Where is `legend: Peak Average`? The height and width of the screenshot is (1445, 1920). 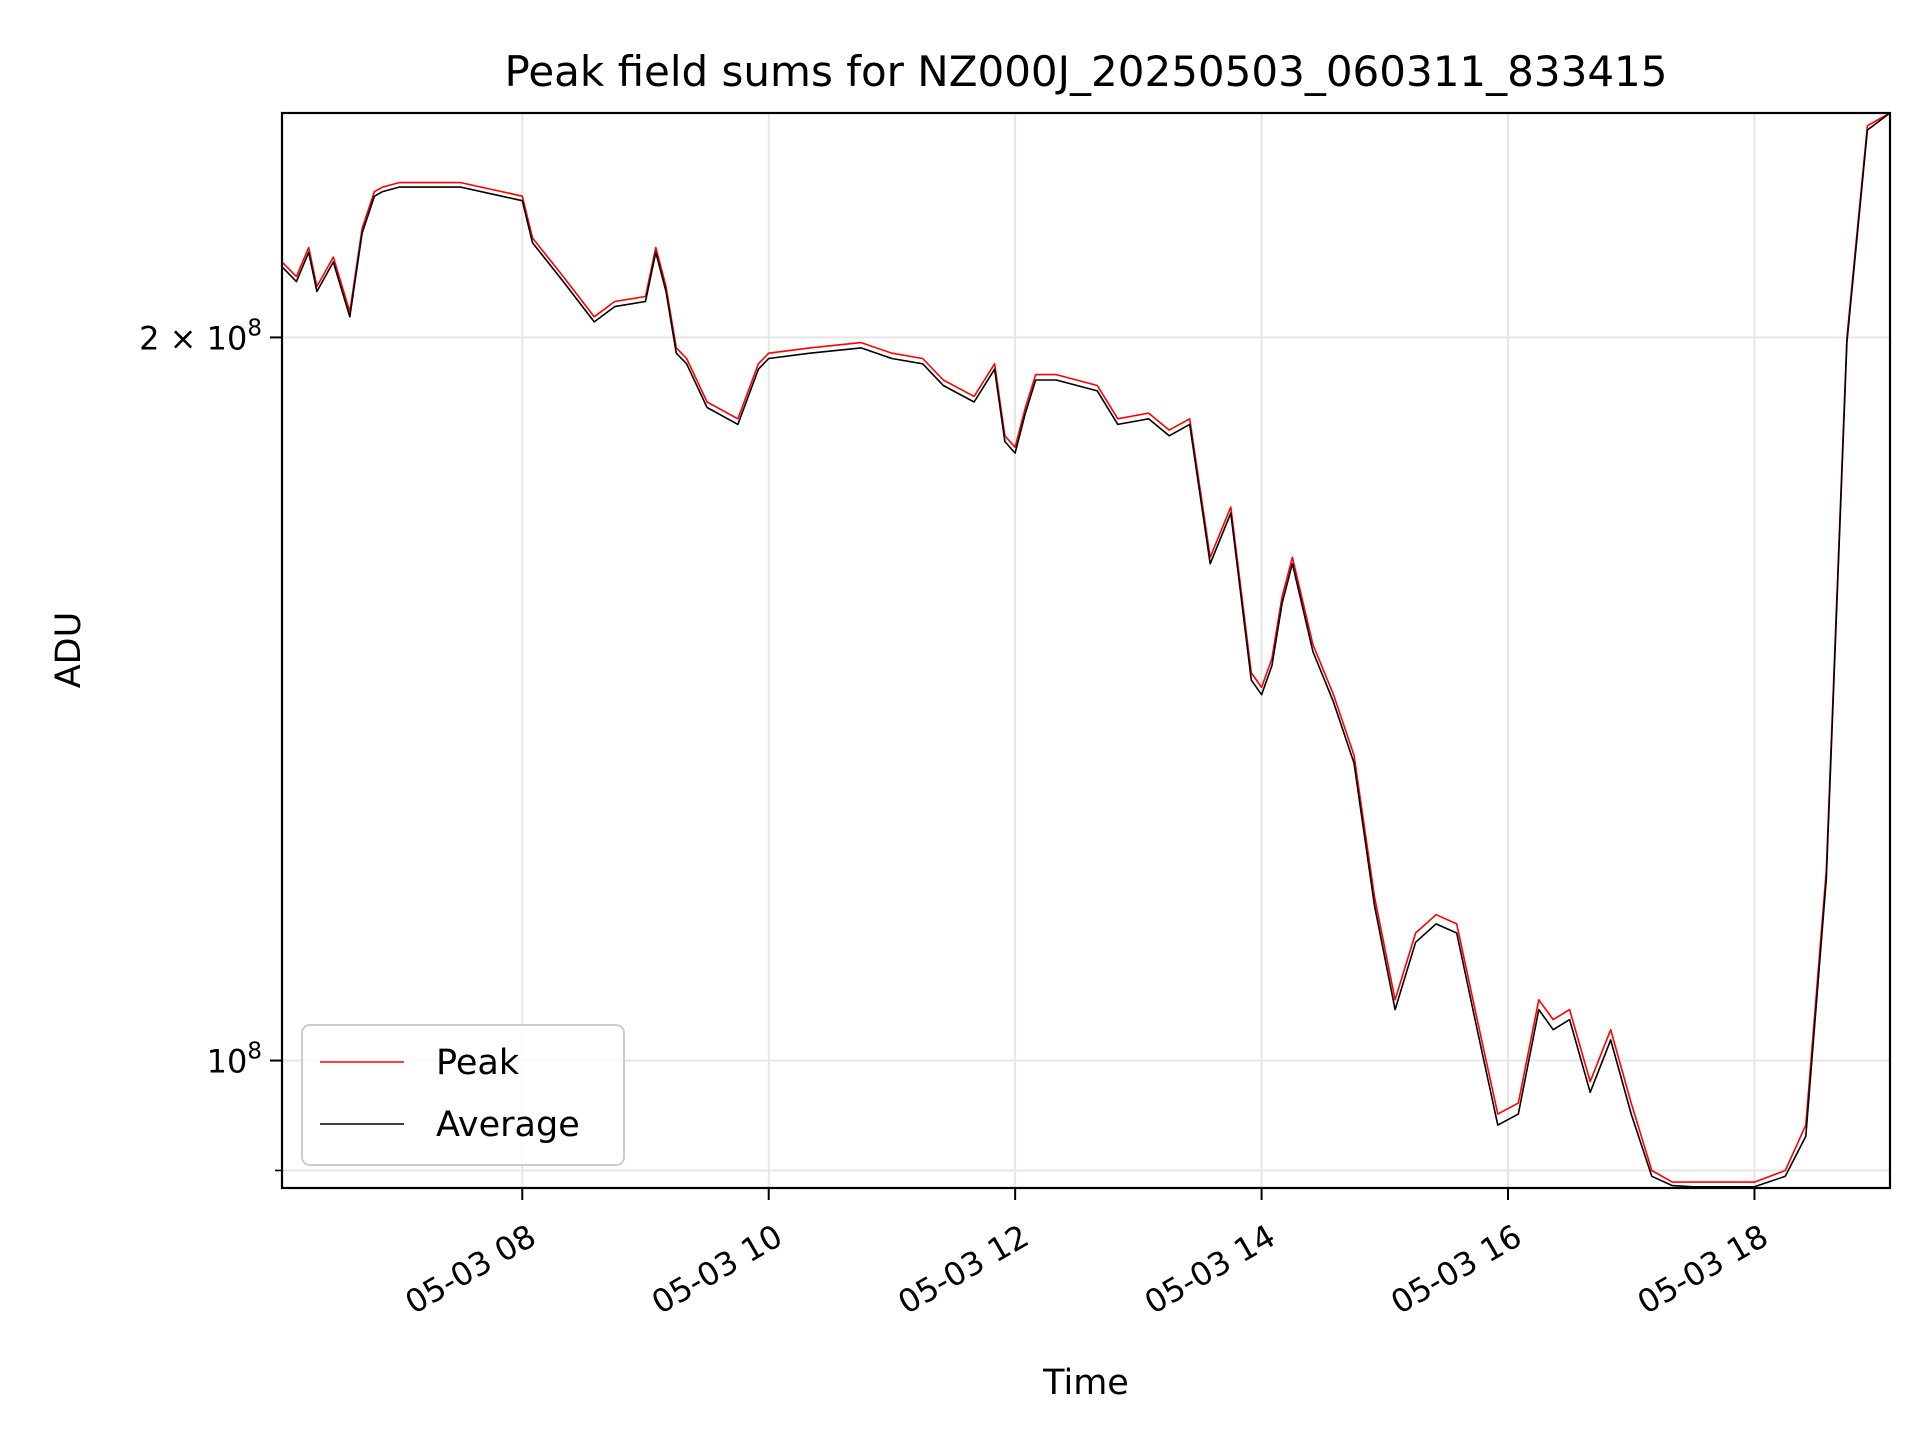
legend: Peak Average is located at coordinates (463, 1095).